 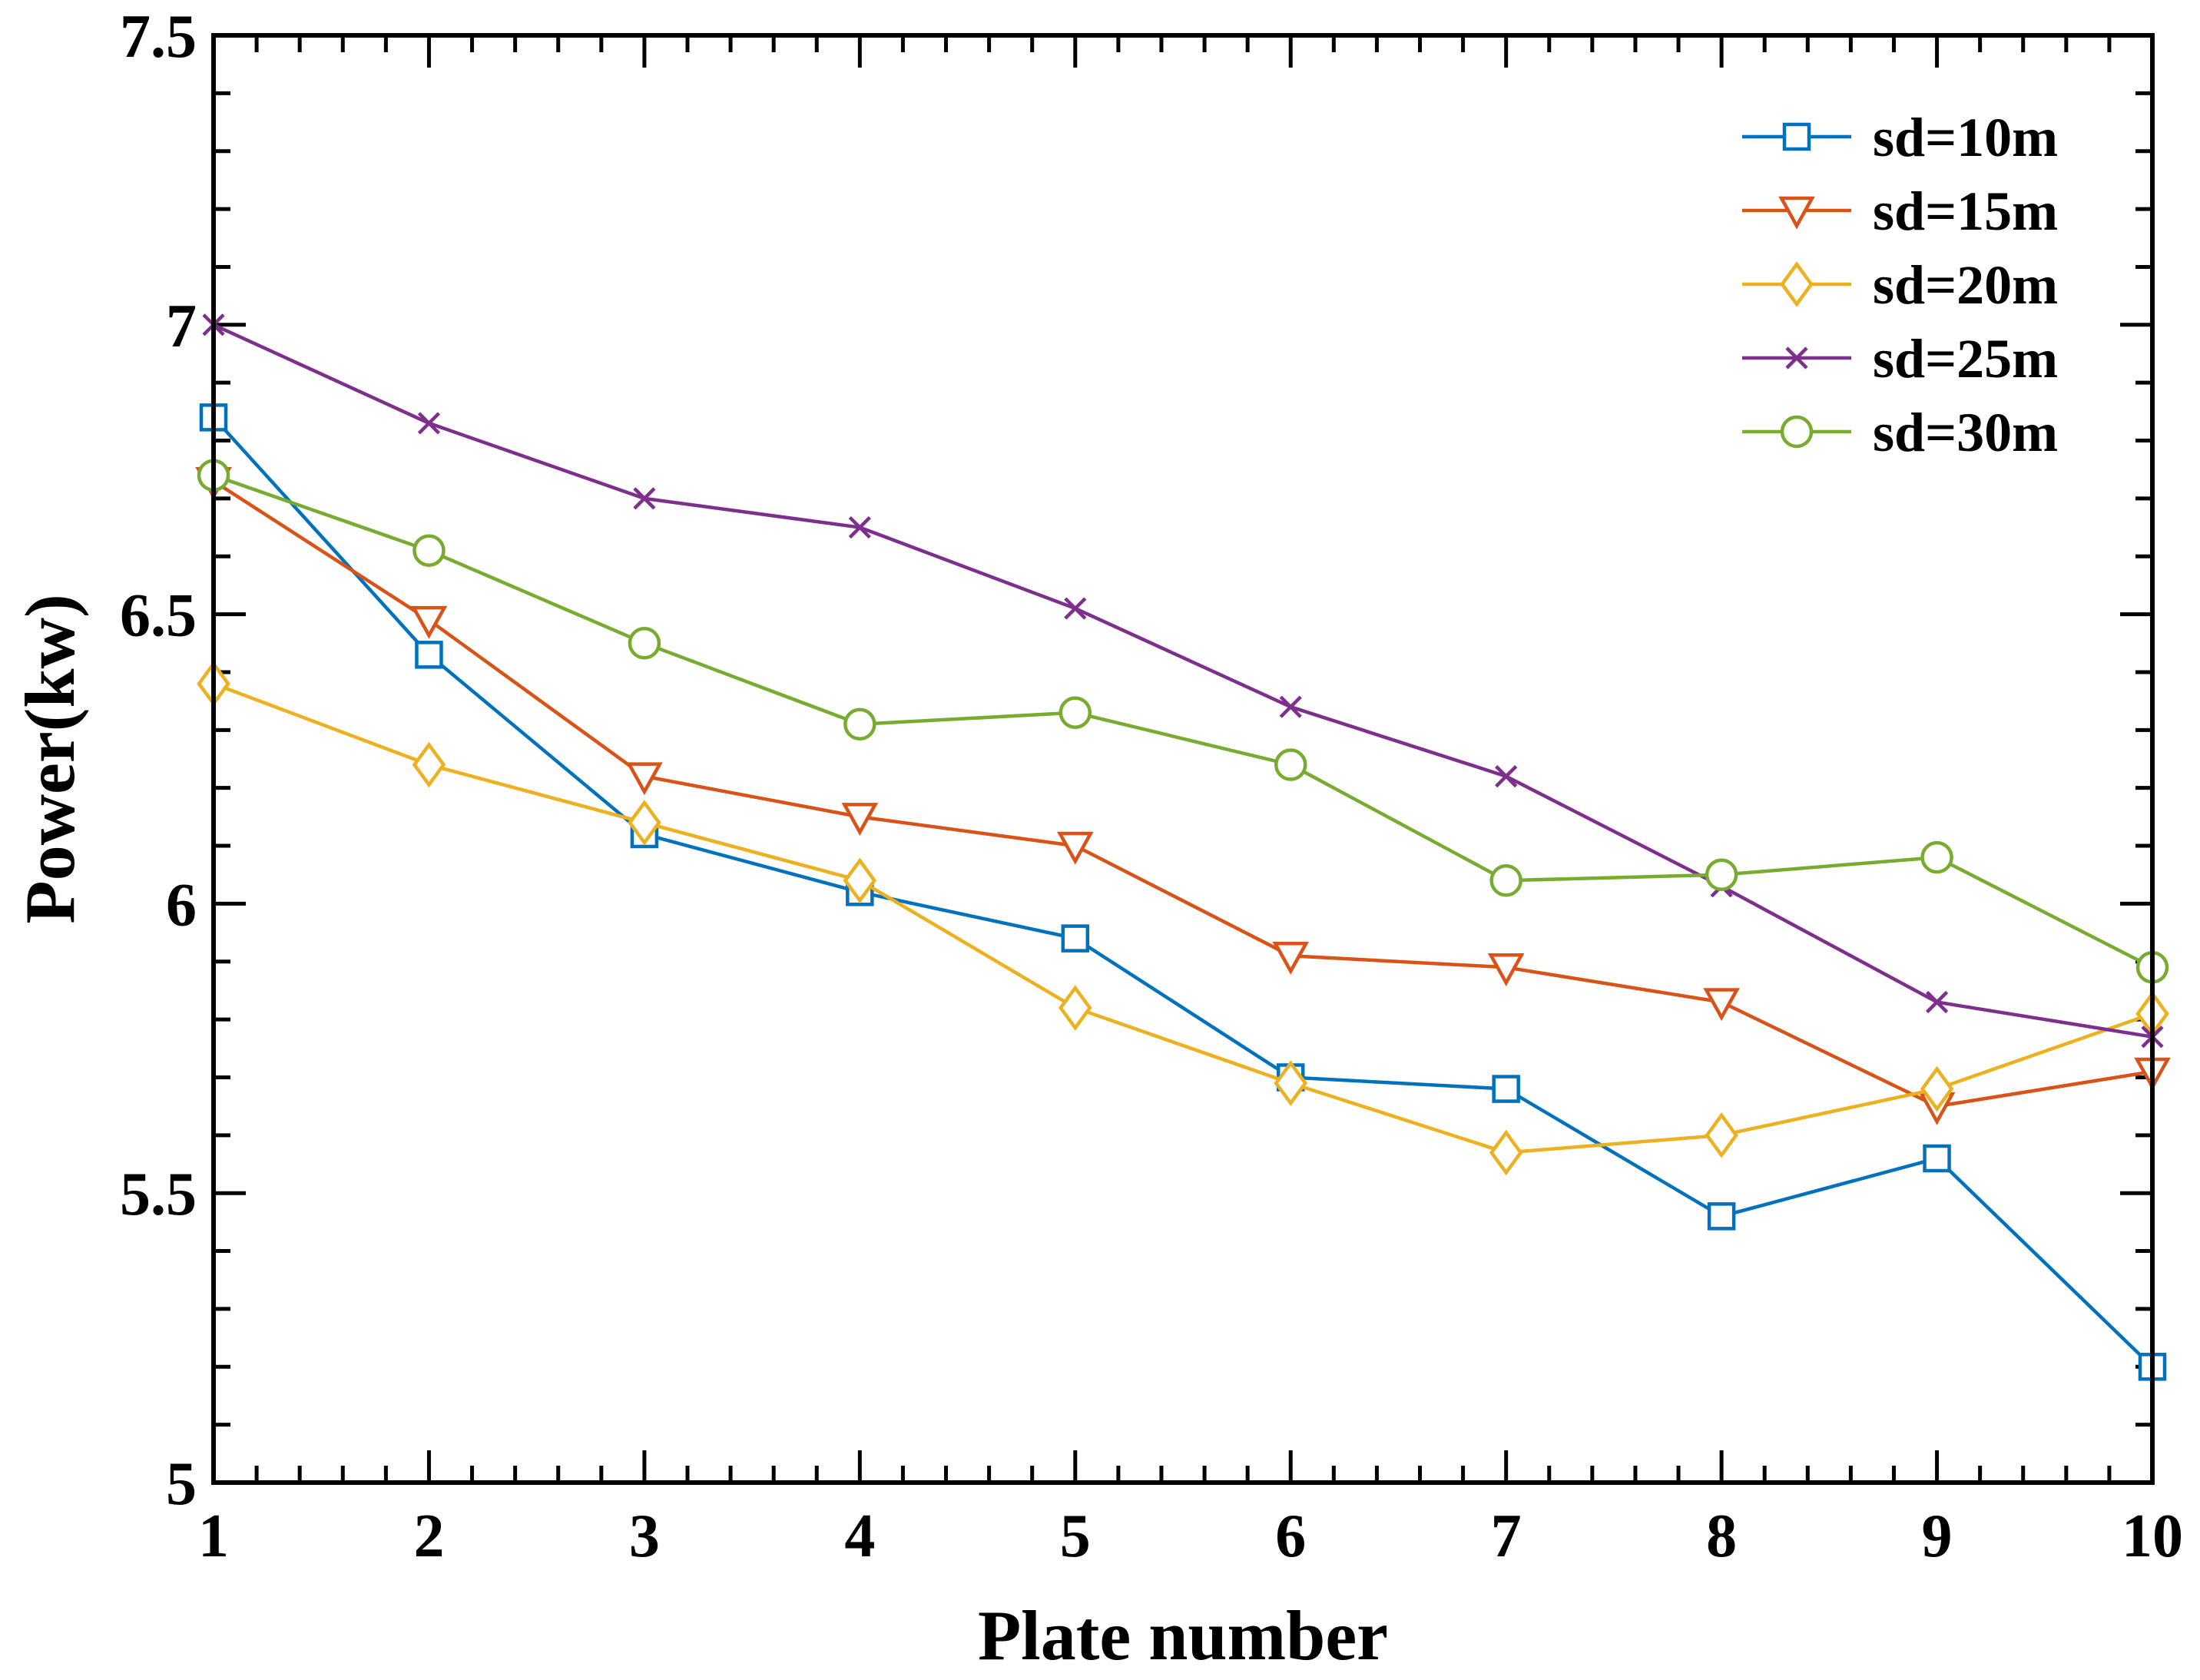 What do you see at coordinates (1965, 358) in the screenshot?
I see `legend-label: sd=25m` at bounding box center [1965, 358].